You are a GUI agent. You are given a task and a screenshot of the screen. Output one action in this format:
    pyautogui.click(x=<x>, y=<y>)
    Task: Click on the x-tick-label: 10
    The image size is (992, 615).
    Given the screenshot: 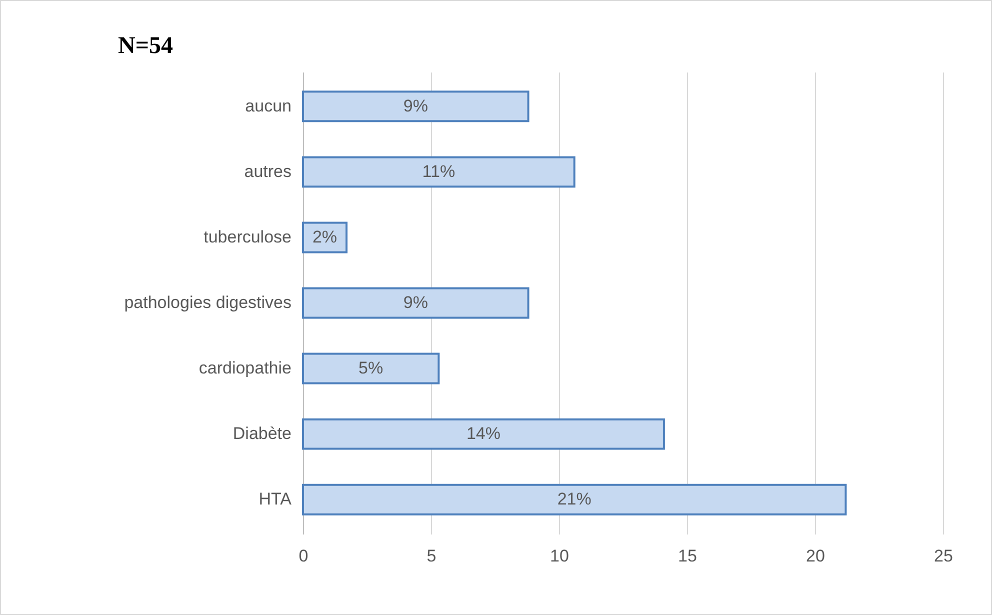 What is the action you would take?
    pyautogui.click(x=559, y=556)
    